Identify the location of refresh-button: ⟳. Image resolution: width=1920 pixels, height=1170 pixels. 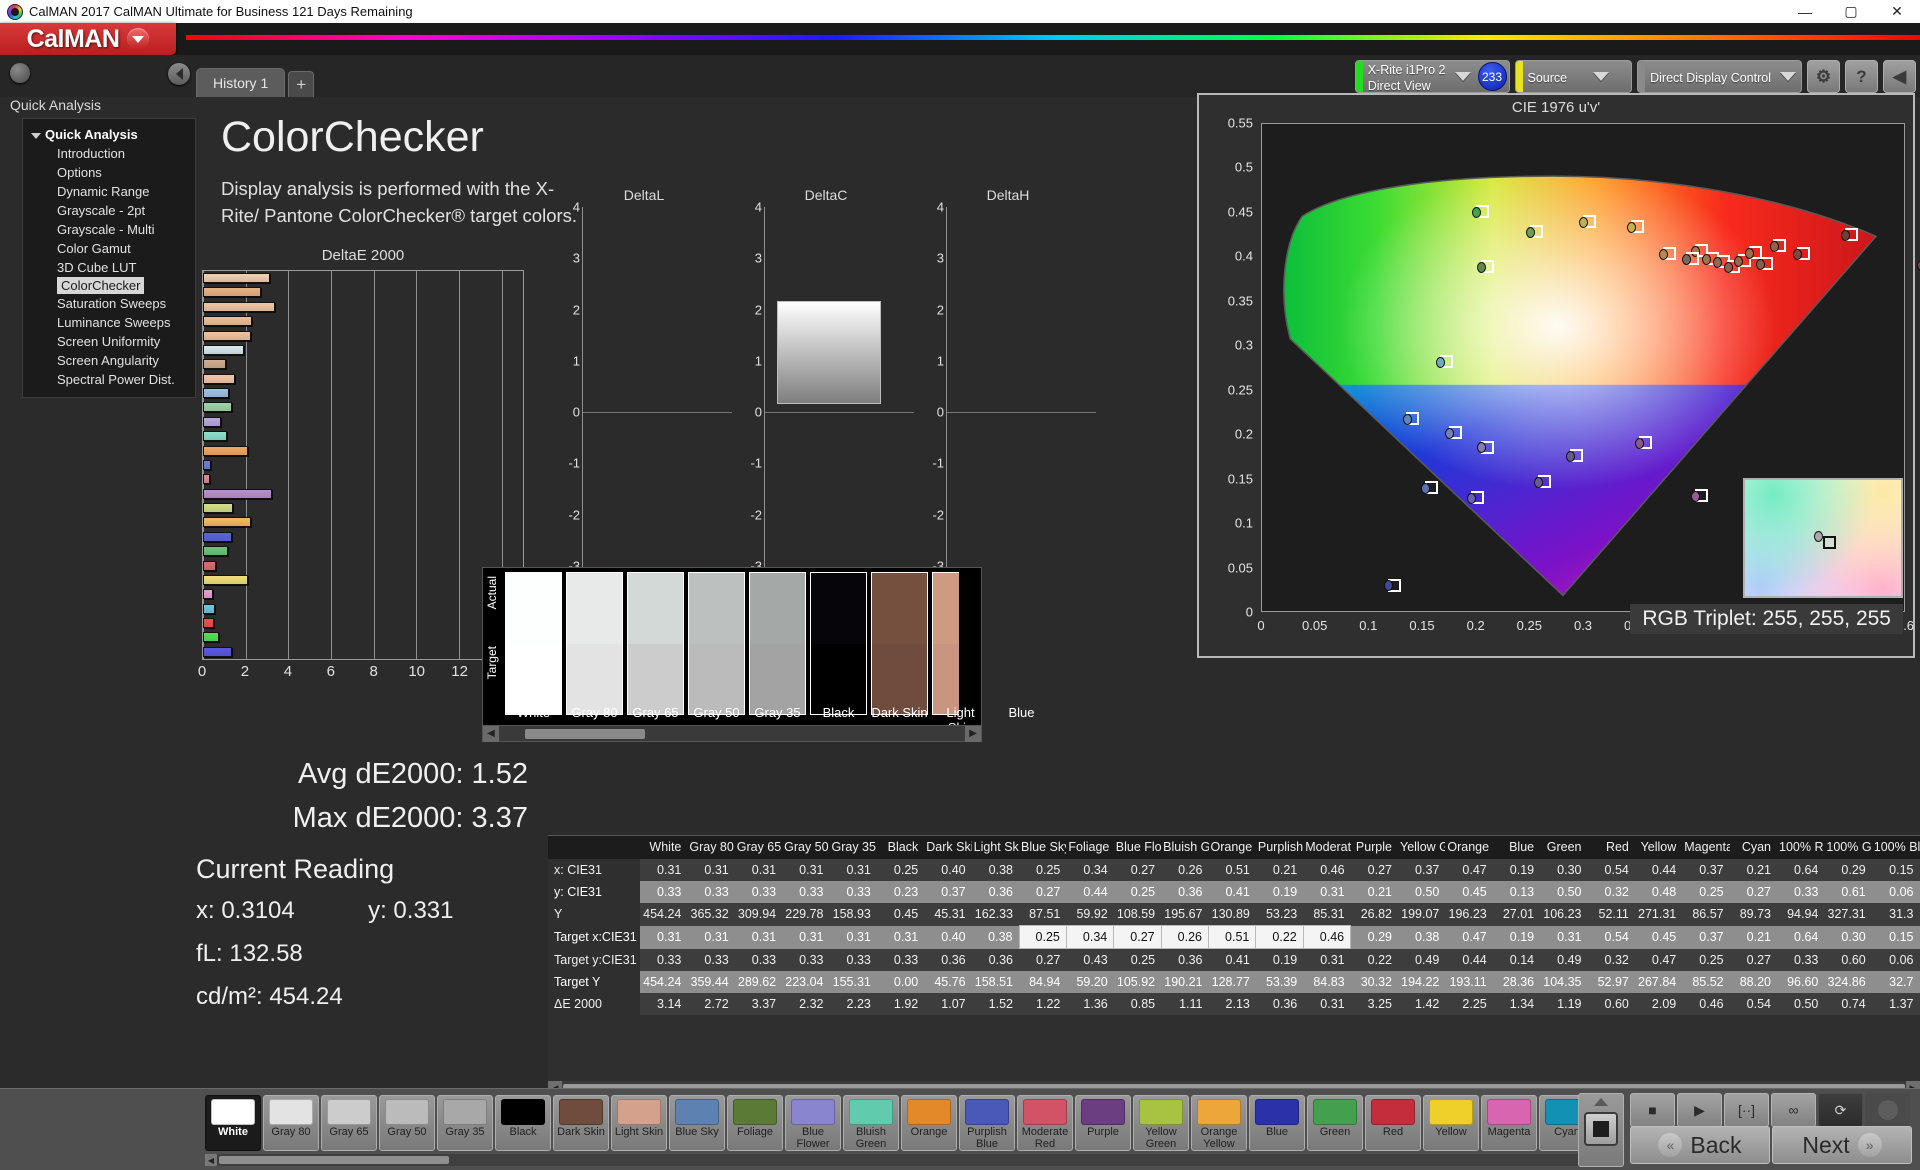
(1840, 1110).